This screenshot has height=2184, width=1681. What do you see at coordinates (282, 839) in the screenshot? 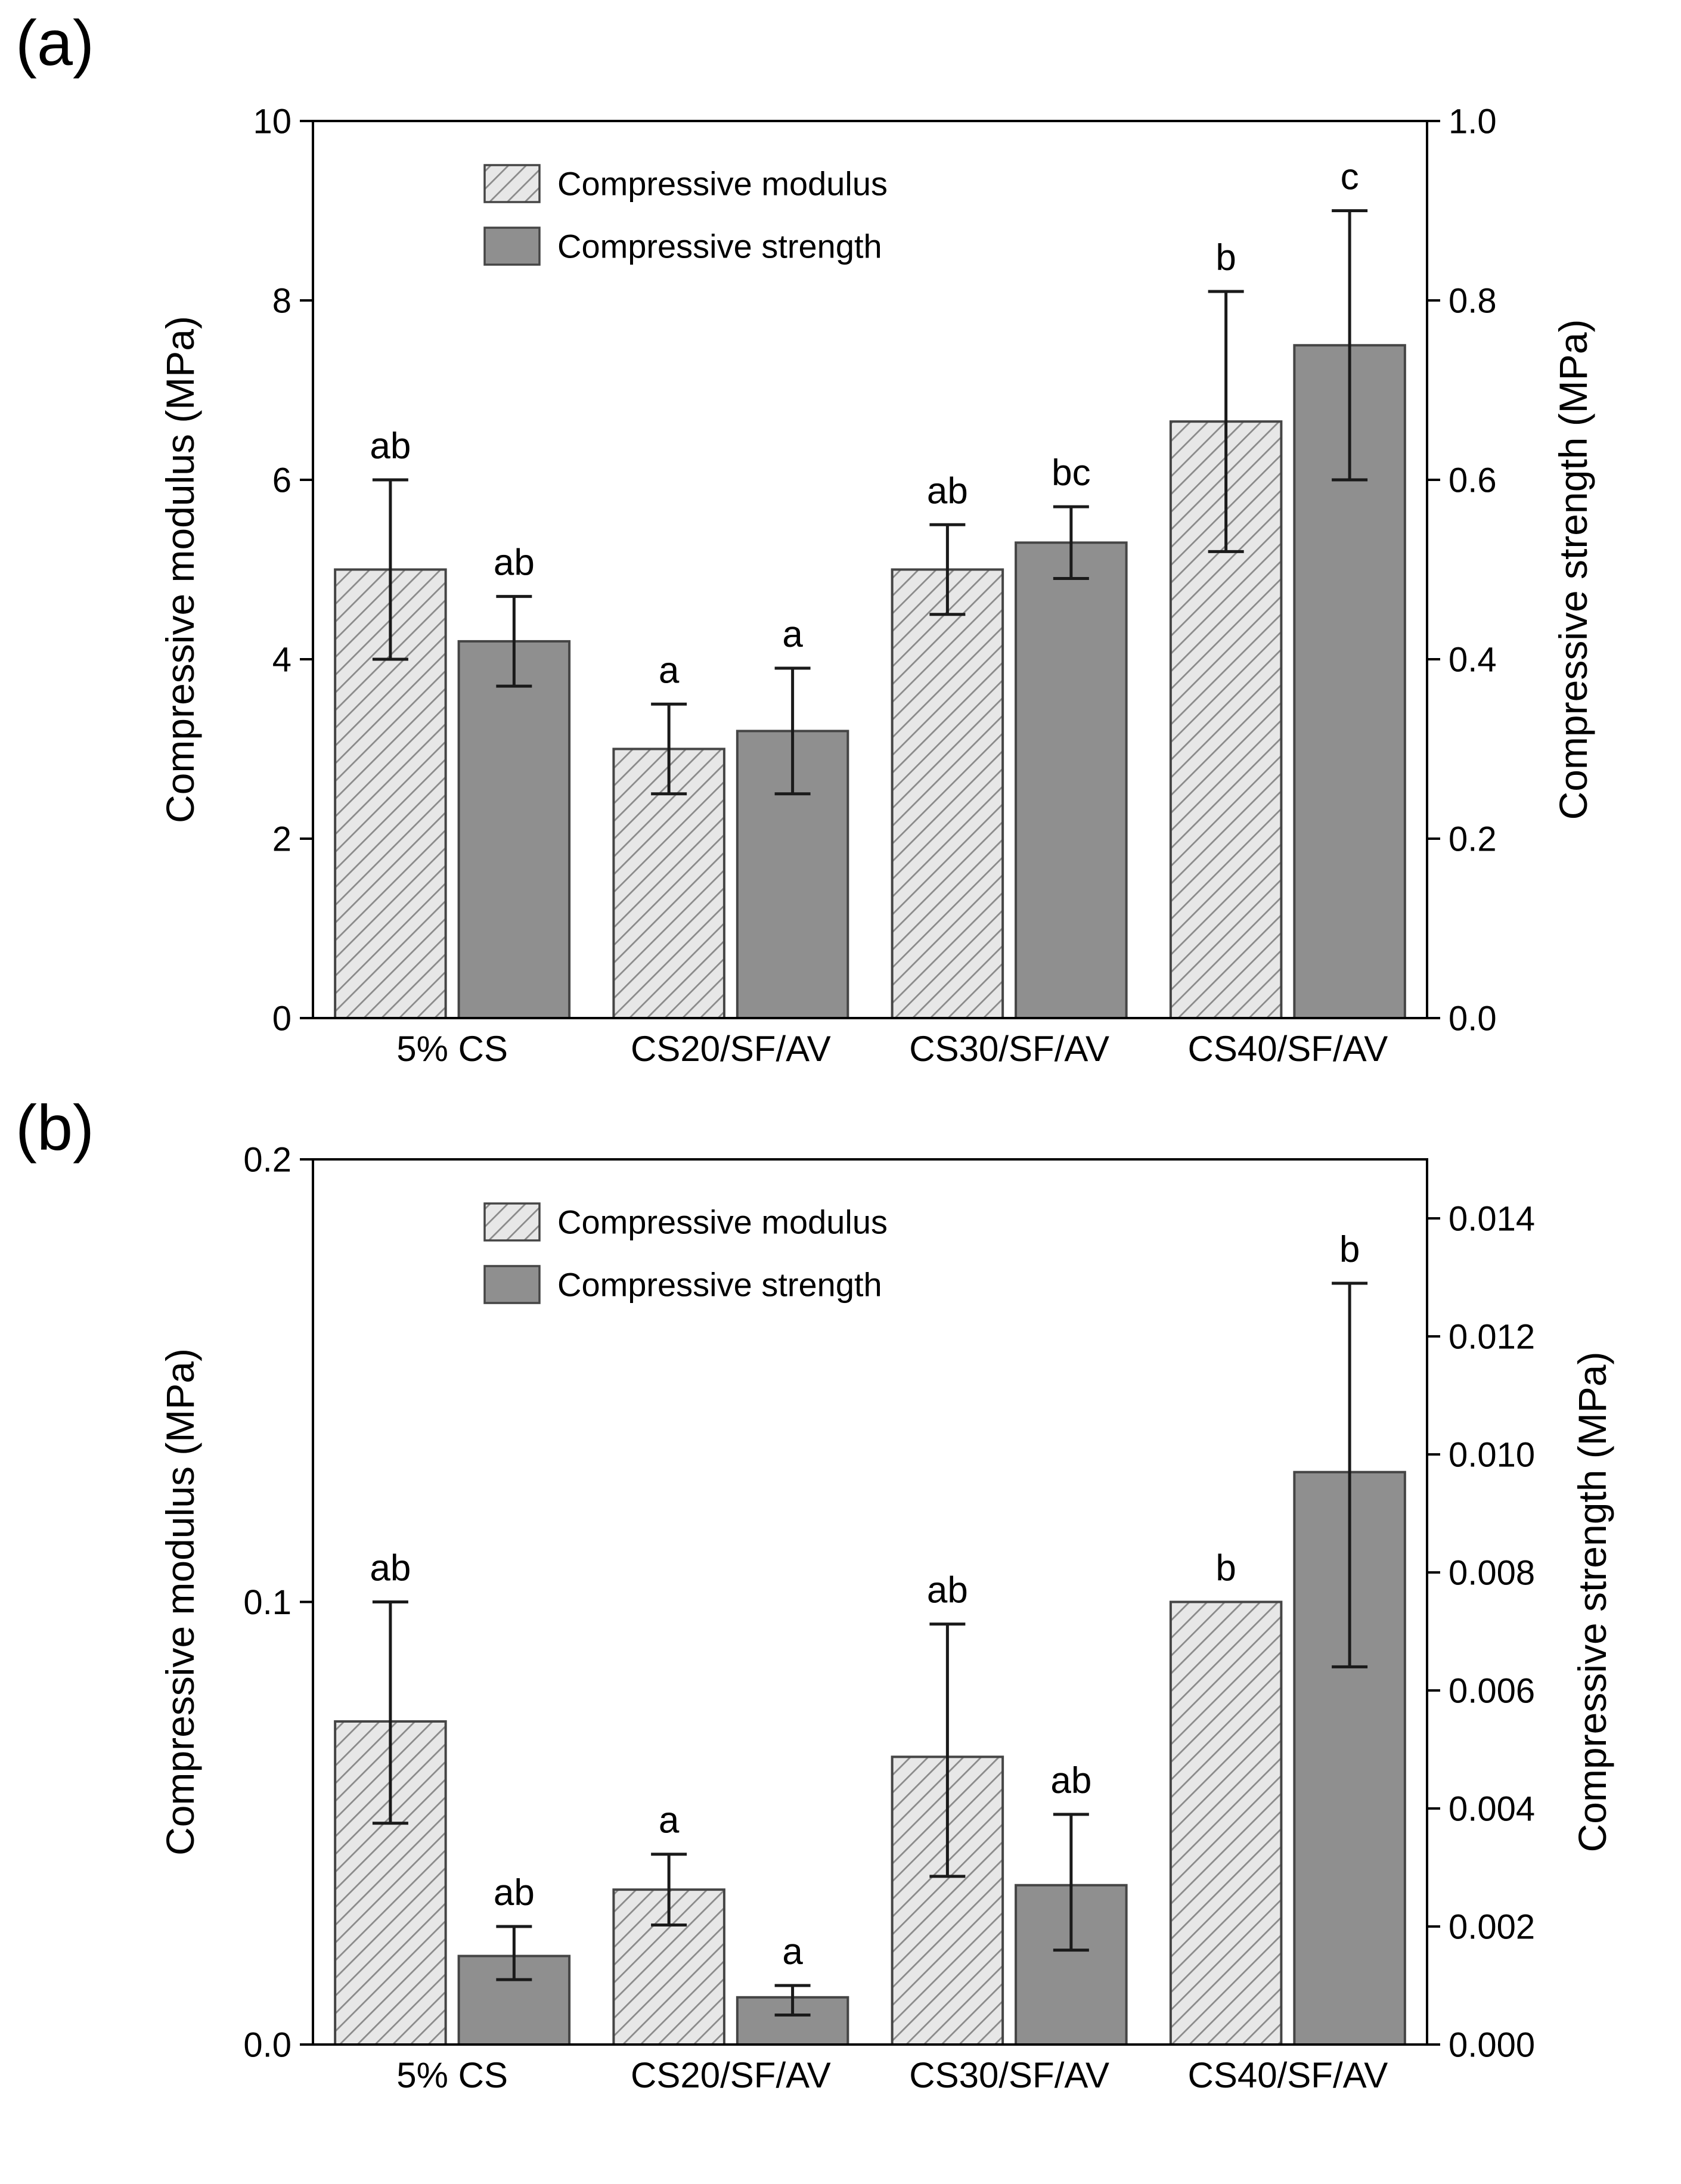
I see `left-tick-label: 2` at bounding box center [282, 839].